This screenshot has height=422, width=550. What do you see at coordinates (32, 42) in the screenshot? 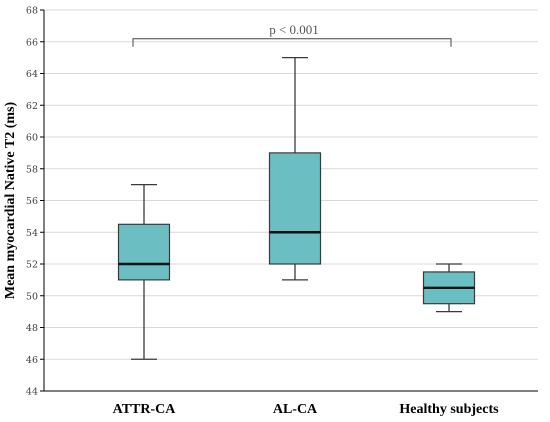
I see `y-tick-label: 66` at bounding box center [32, 42].